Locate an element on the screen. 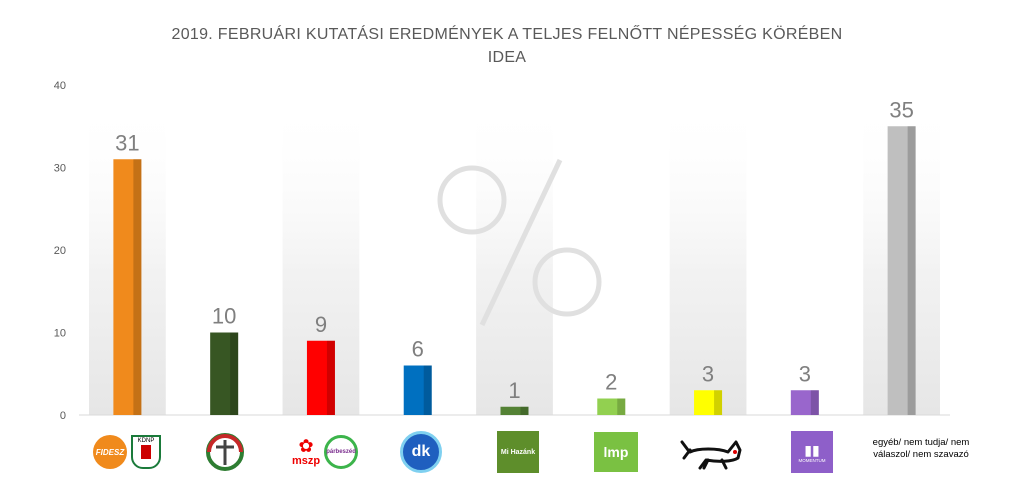  data-label: 35 is located at coordinates (901, 109).